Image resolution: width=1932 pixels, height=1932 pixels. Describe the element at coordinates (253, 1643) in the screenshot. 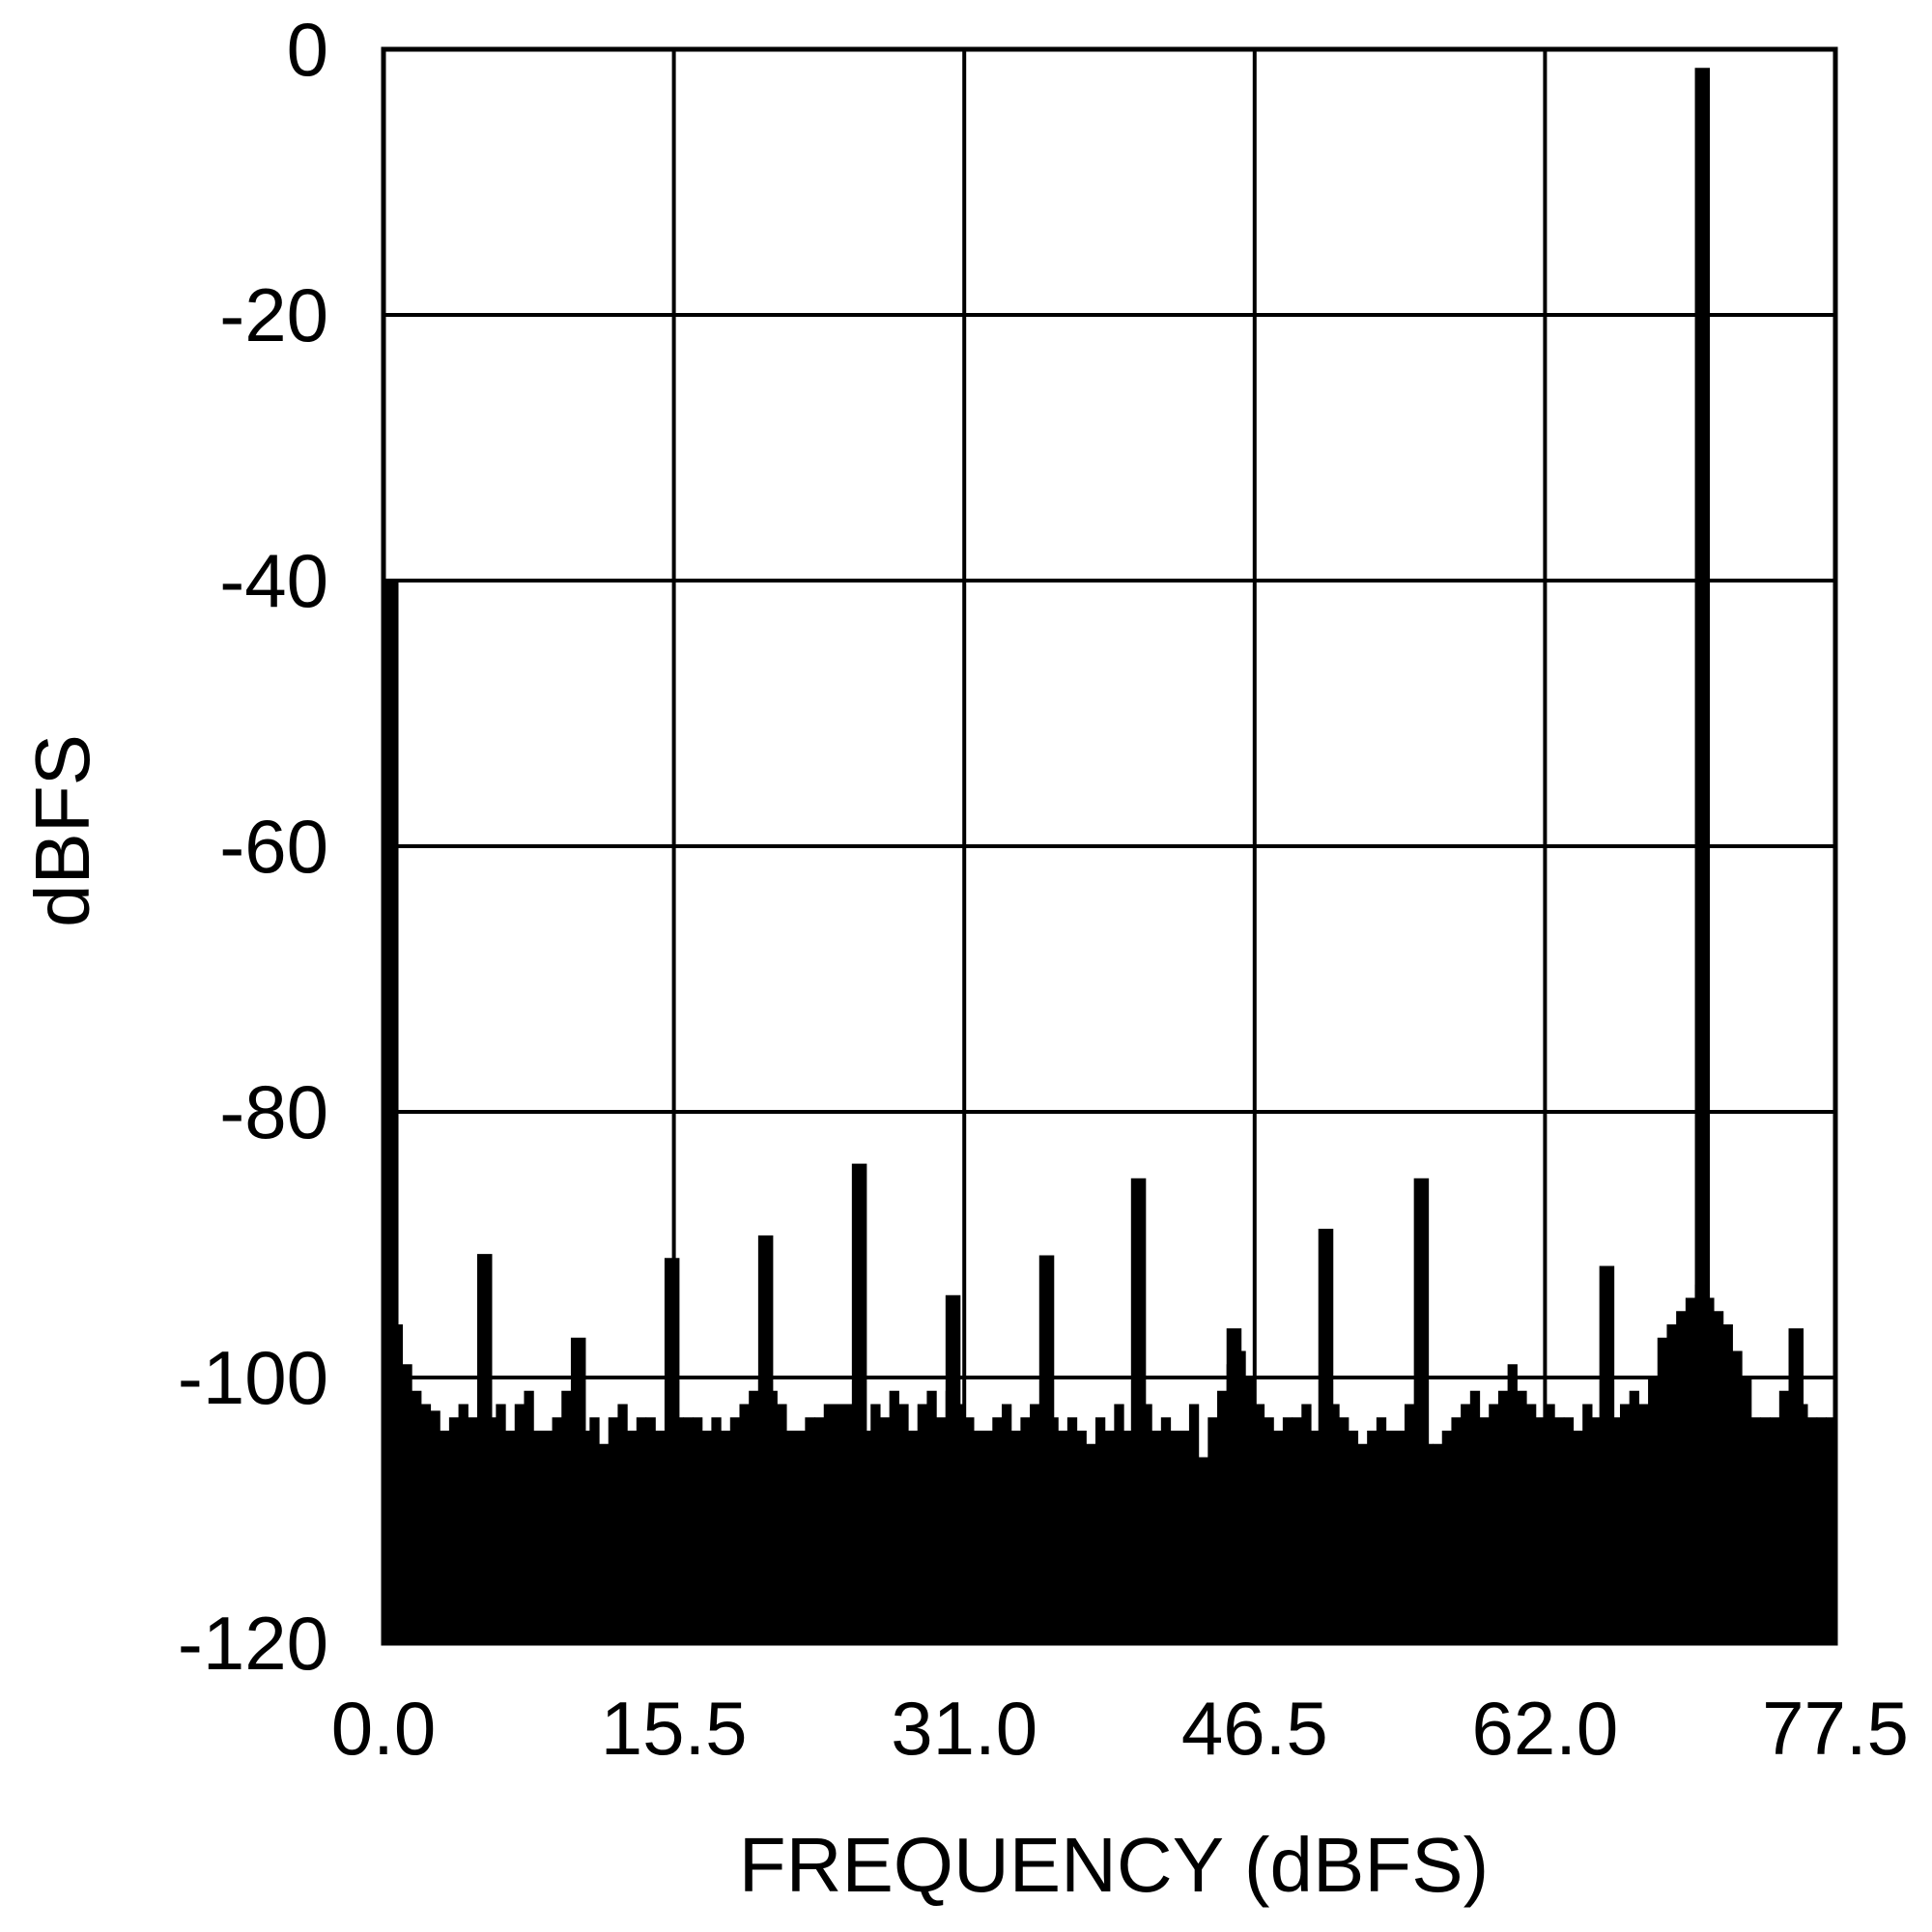

I see `y-tick-label: -120` at that location.